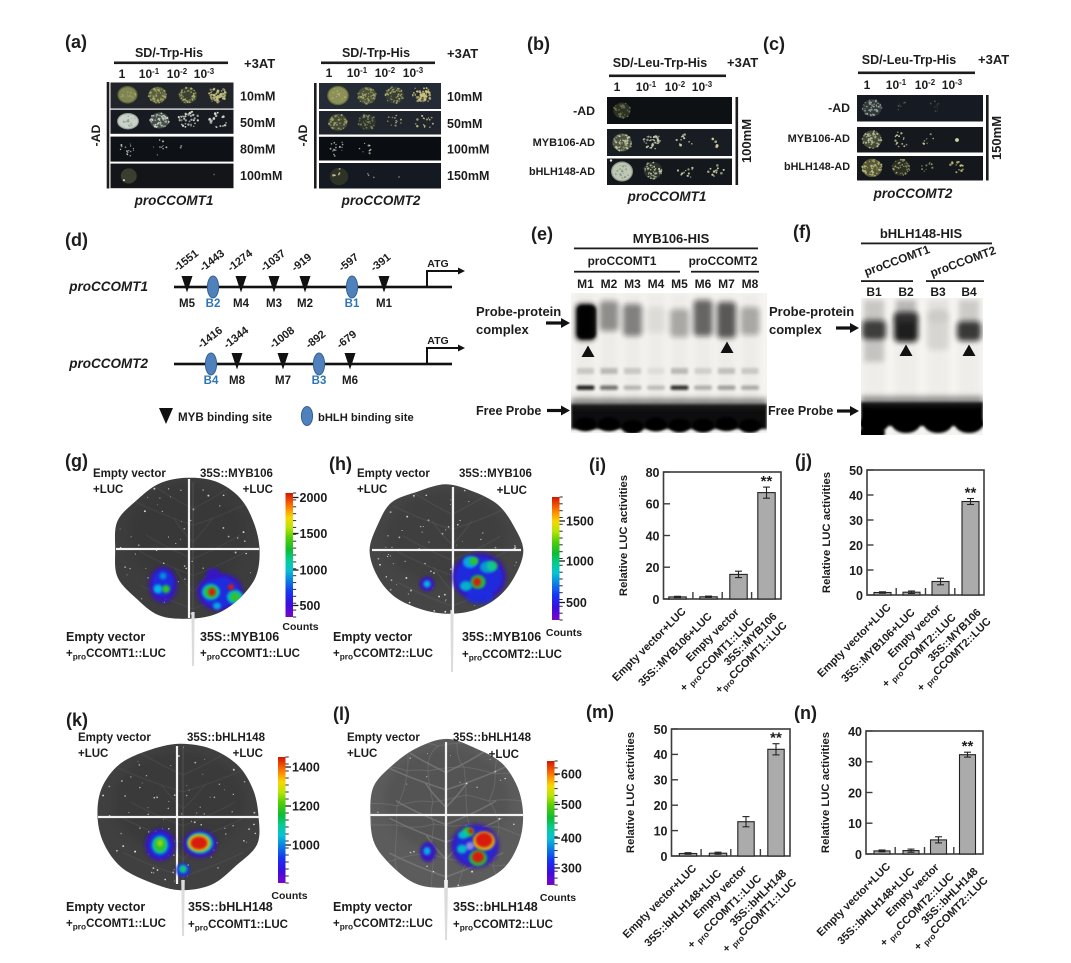  Describe the element at coordinates (340, 464) in the screenshot. I see `svg-text: (h)` at that location.